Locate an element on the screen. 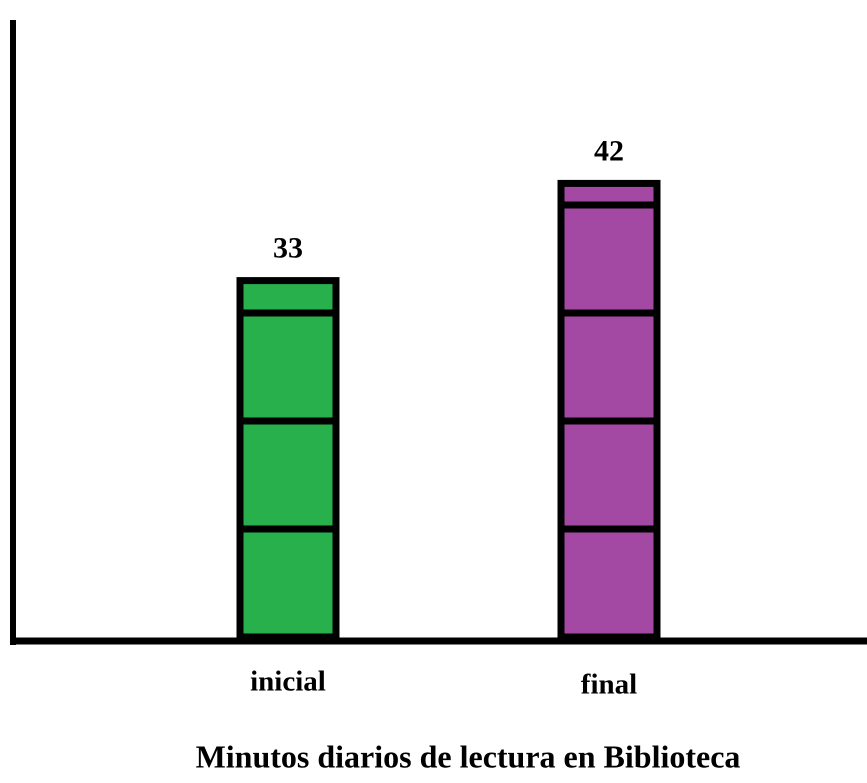 The height and width of the screenshot is (783, 867). x-tick-label: inicial is located at coordinates (288, 682).